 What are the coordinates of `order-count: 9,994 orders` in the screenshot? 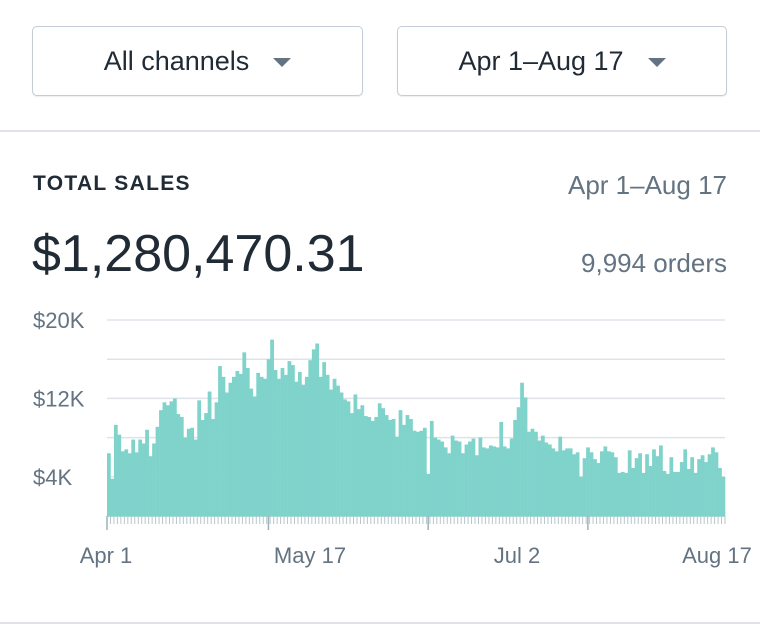 It's located at (654, 263).